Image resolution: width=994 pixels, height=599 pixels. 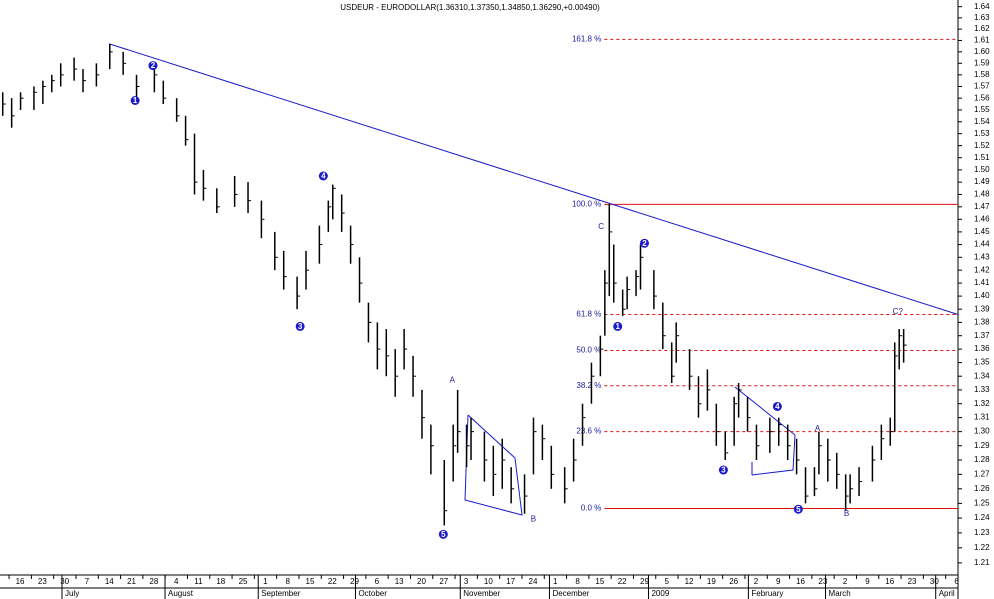 I want to click on y-tick-label: 1.51, so click(x=982, y=157).